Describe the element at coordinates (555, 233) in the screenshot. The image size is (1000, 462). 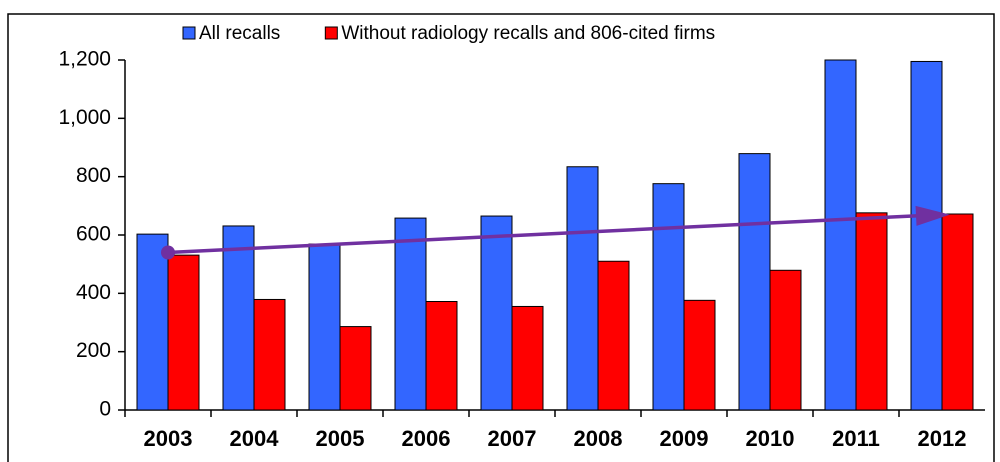
I see `trend-line` at that location.